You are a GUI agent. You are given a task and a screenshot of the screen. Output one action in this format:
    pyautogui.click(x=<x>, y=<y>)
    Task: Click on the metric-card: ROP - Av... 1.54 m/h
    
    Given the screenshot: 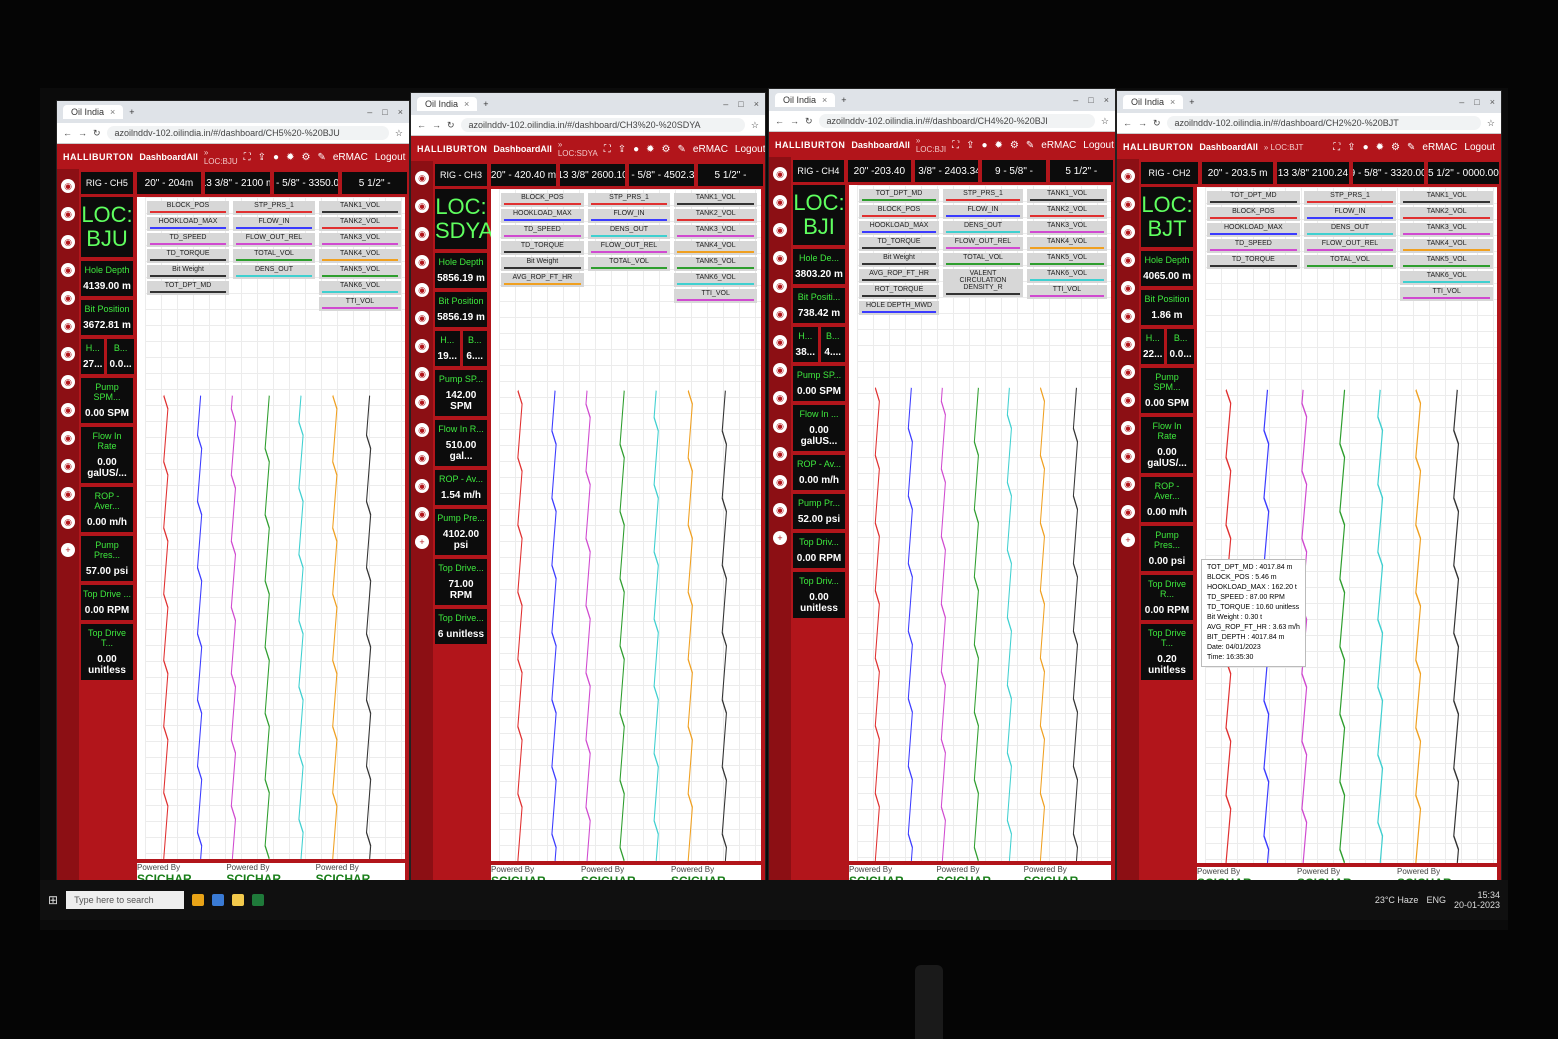 What is the action you would take?
    pyautogui.click(x=461, y=487)
    